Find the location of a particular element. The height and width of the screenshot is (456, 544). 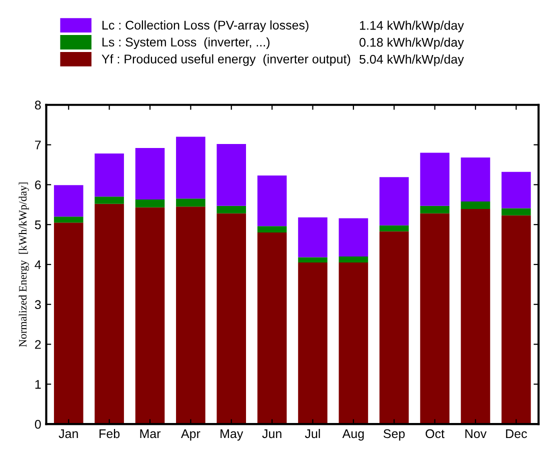

y-axis-title: Normalized Energy [kWh/kWp/day] is located at coordinates (23, 264).